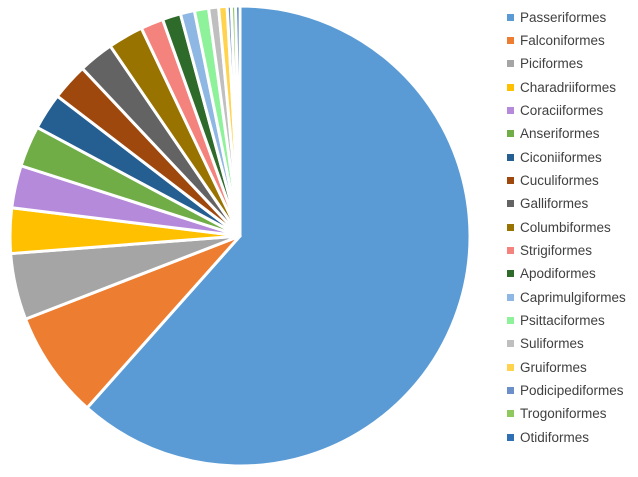  I want to click on legend-label: Galliformes, so click(554, 204).